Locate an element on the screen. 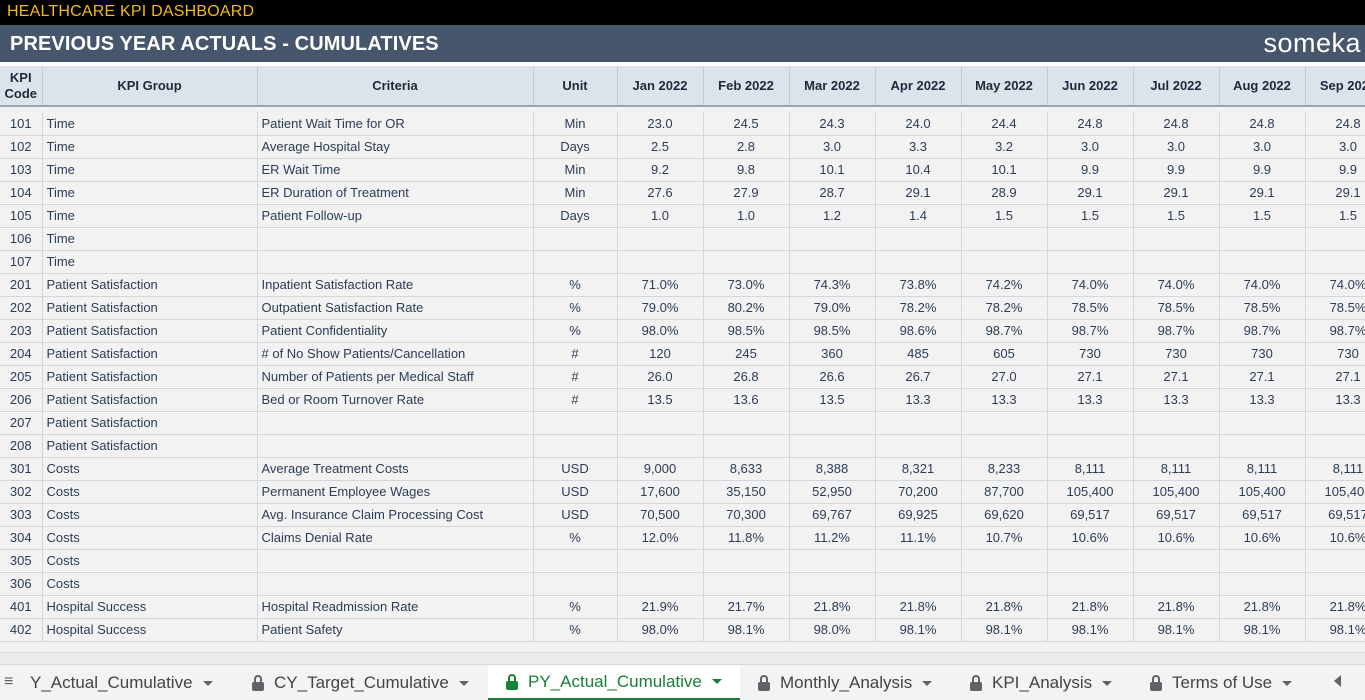 The height and width of the screenshot is (700, 1365). header-month: Jan 2022 is located at coordinates (660, 86).